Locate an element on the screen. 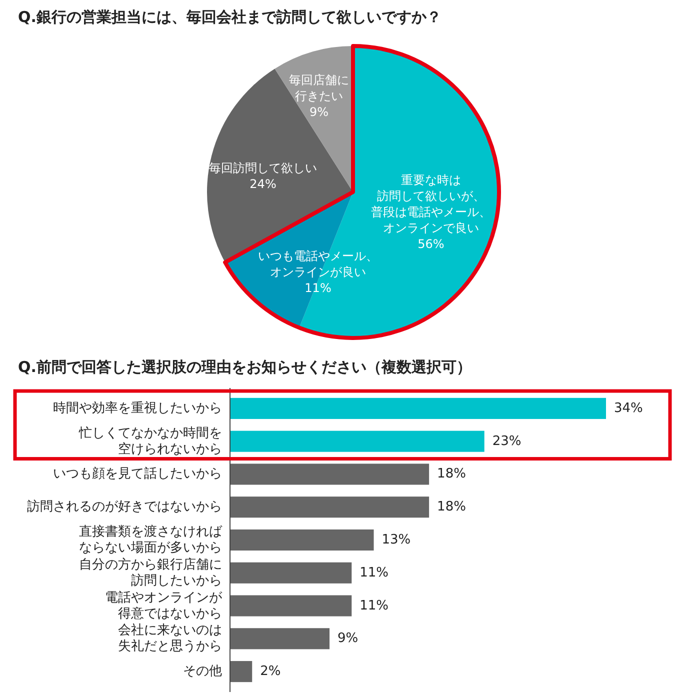 The height and width of the screenshot is (700, 700). y-tick-label: その他 is located at coordinates (202, 672).